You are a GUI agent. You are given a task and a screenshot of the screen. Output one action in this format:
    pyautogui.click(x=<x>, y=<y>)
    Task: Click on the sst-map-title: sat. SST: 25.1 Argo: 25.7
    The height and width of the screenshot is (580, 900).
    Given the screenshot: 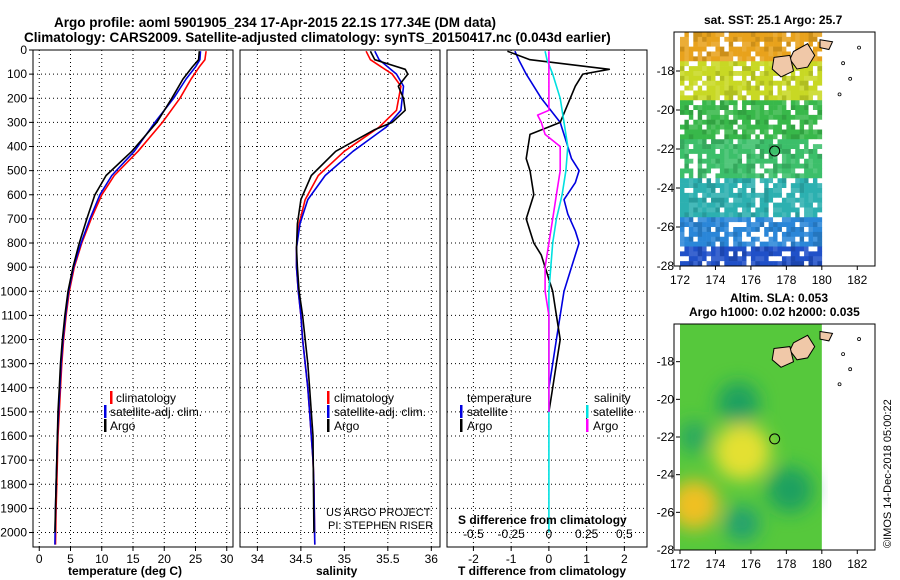 What is the action you would take?
    pyautogui.click(x=773, y=20)
    